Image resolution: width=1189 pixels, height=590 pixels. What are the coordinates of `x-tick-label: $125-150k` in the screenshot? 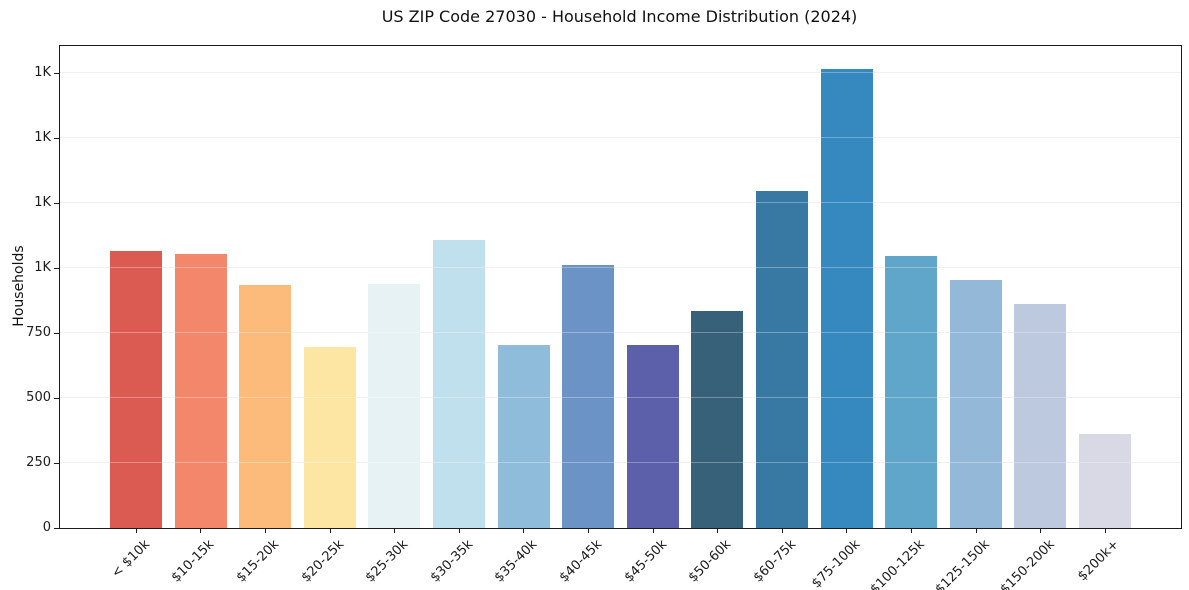 It's located at (962, 563).